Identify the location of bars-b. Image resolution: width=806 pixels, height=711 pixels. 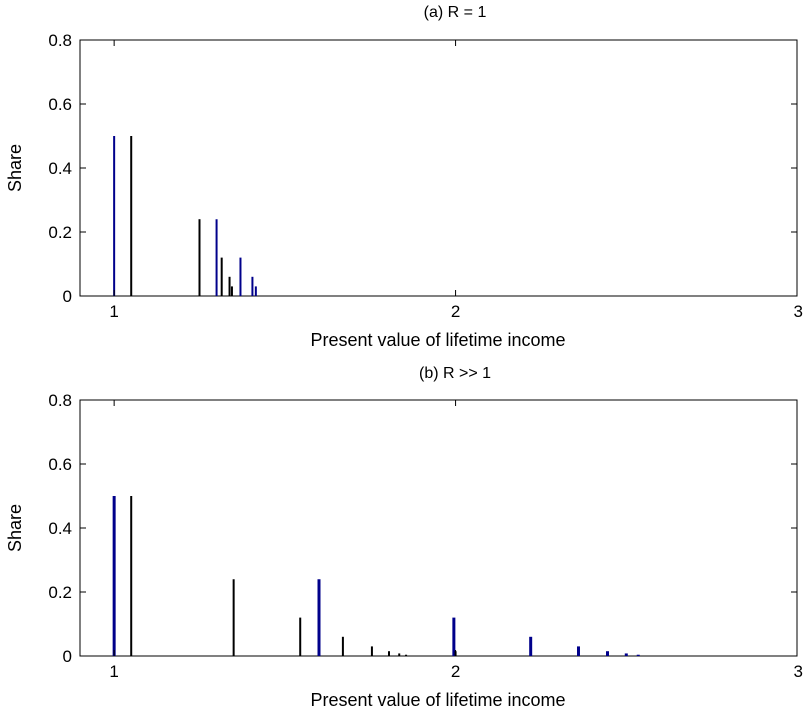
(376, 576).